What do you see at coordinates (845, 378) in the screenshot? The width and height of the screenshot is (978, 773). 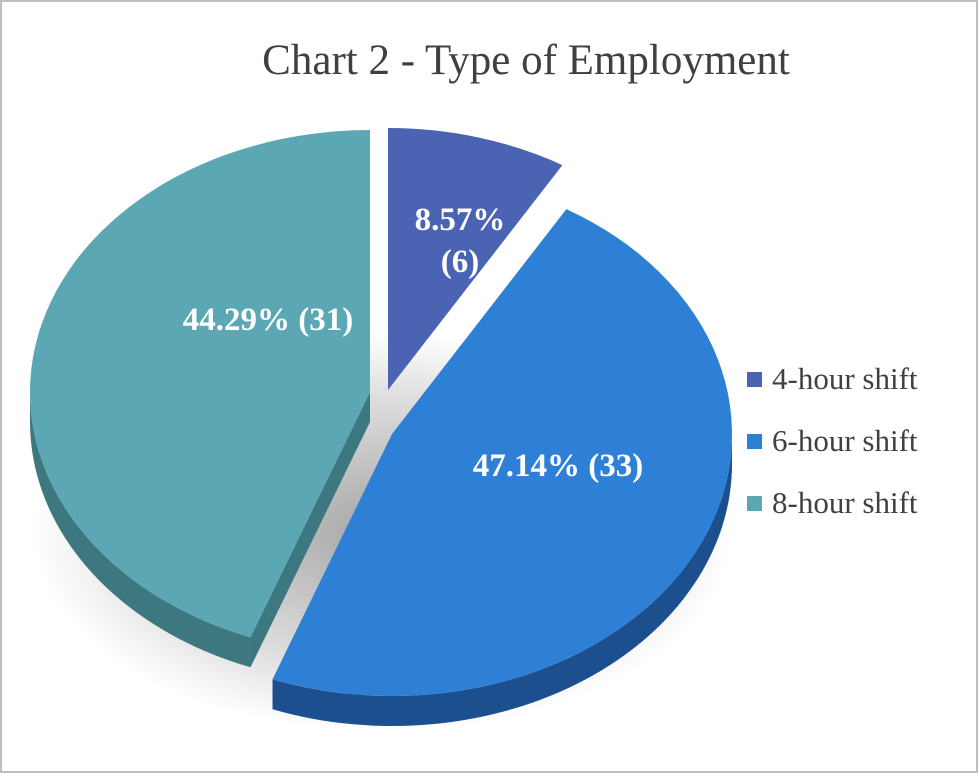 I see `legend-label-4-hour-shift: 4-hour shift` at bounding box center [845, 378].